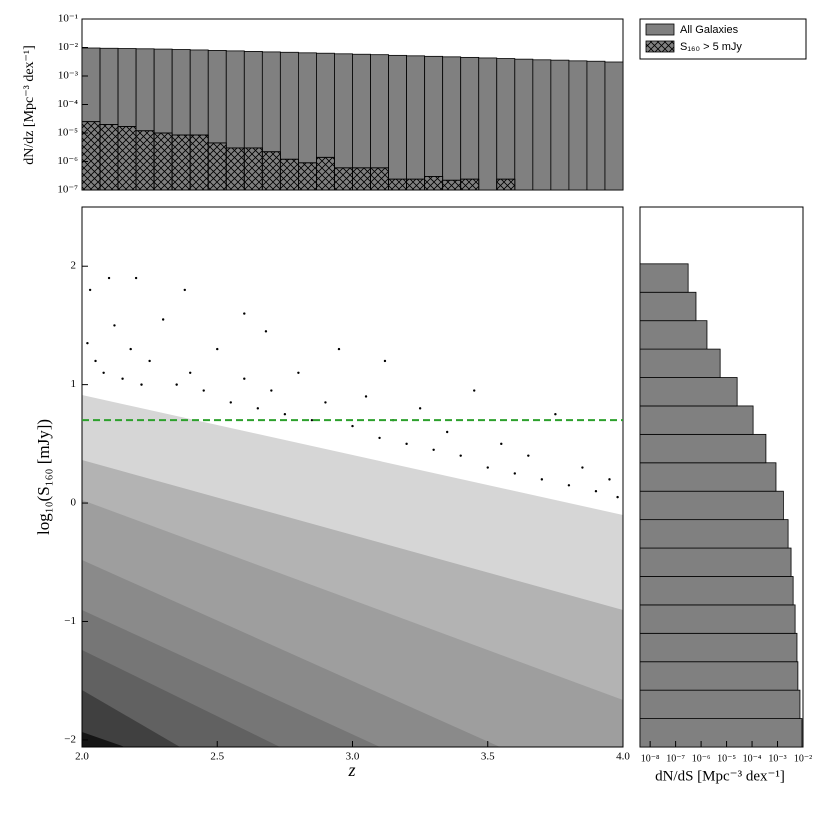 This screenshot has height=831, width=831. Describe the element at coordinates (353, 757) in the screenshot. I see `x-tick-label: 3.0` at that location.